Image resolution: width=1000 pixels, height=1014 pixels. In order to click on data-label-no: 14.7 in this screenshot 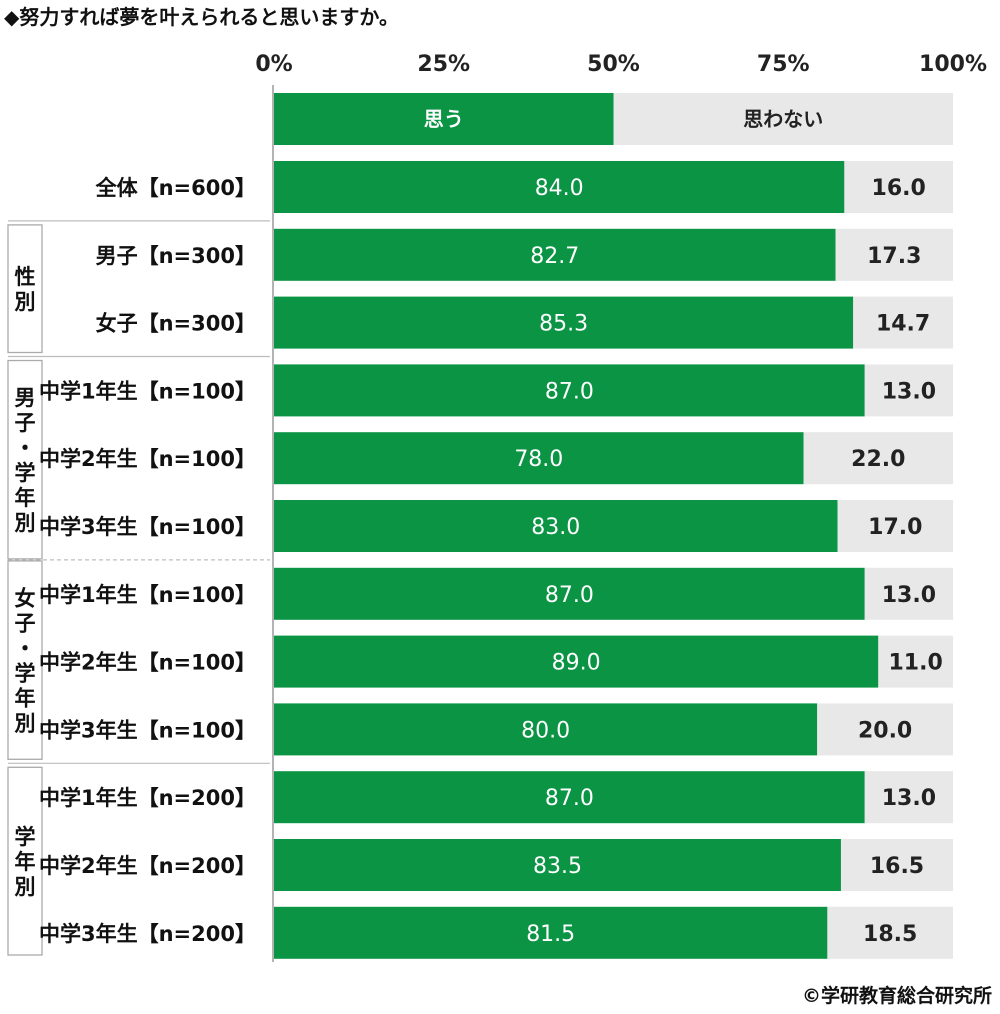, I will do `click(903, 324)`.